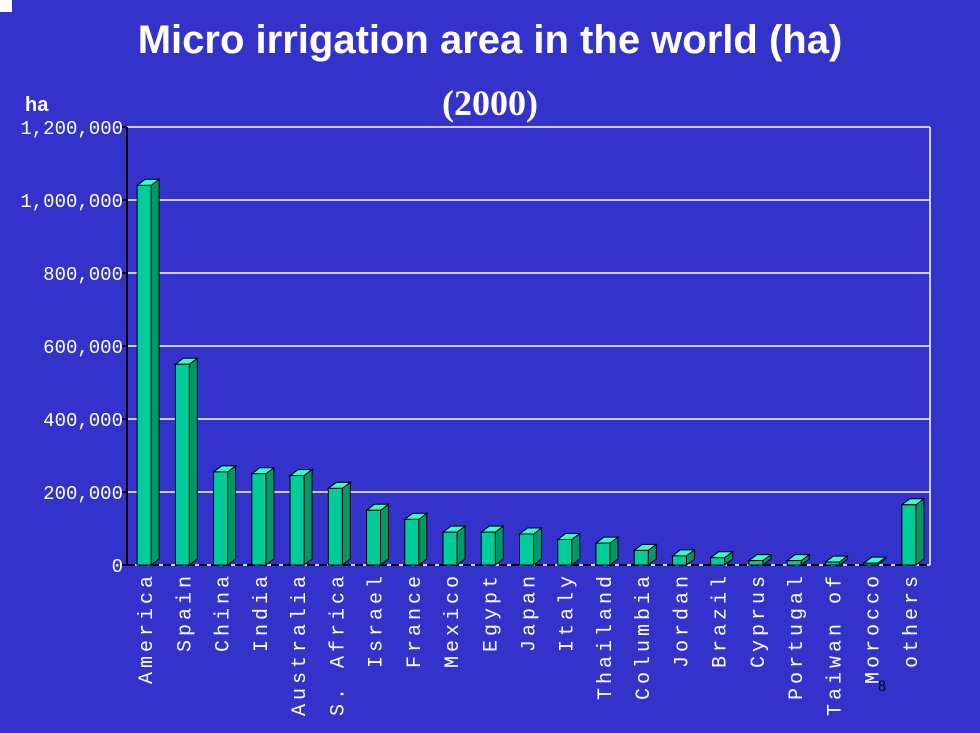  Describe the element at coordinates (797, 636) in the screenshot. I see `category-label: Portugal` at that location.